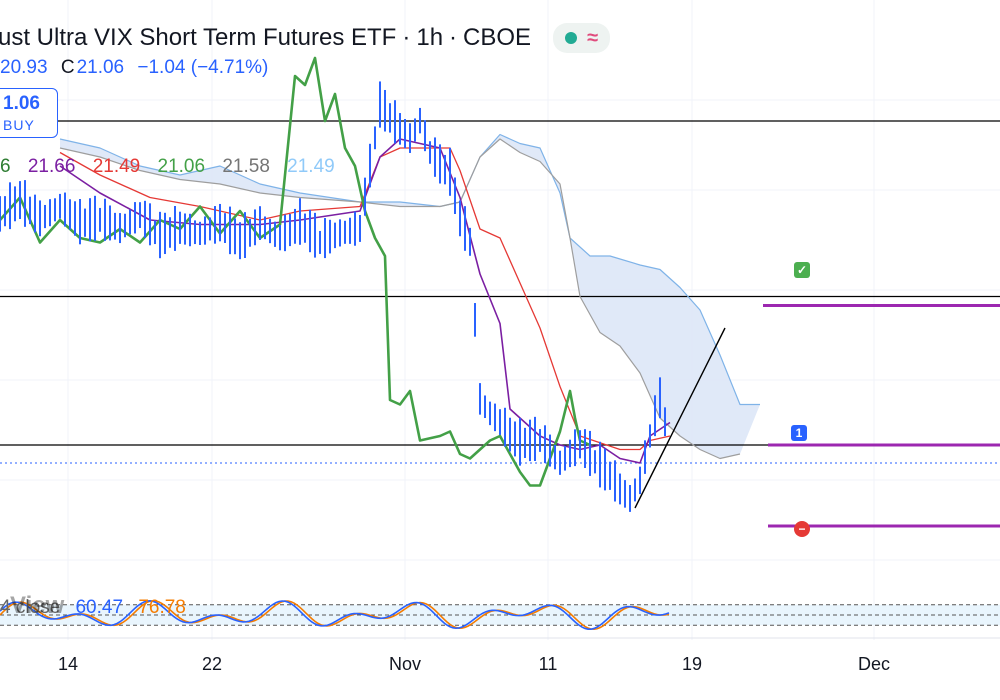  I want to click on close-value: 21.06, so click(100, 67).